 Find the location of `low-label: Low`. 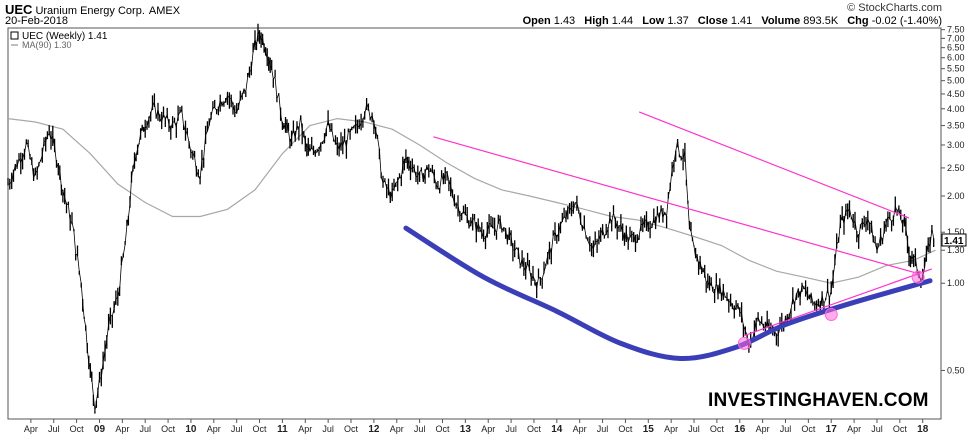

low-label: Low is located at coordinates (653, 21).